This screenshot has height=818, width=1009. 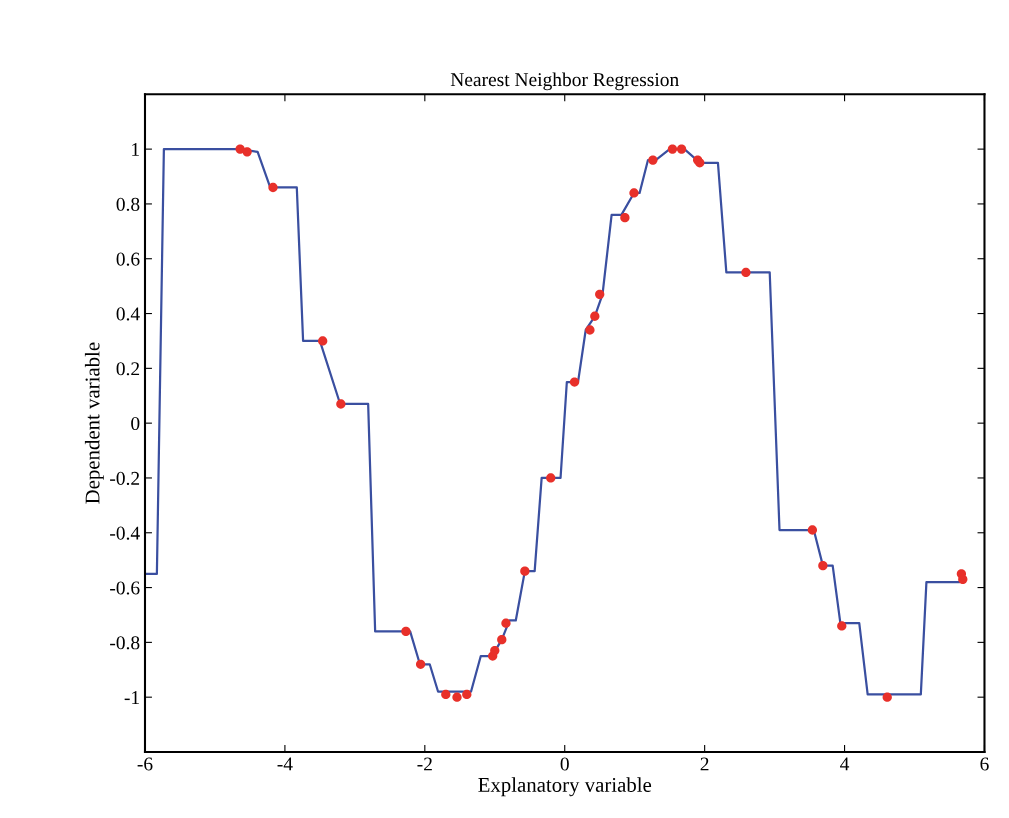 What do you see at coordinates (94, 423) in the screenshot?
I see `y-axis-title: Dependent variable` at bounding box center [94, 423].